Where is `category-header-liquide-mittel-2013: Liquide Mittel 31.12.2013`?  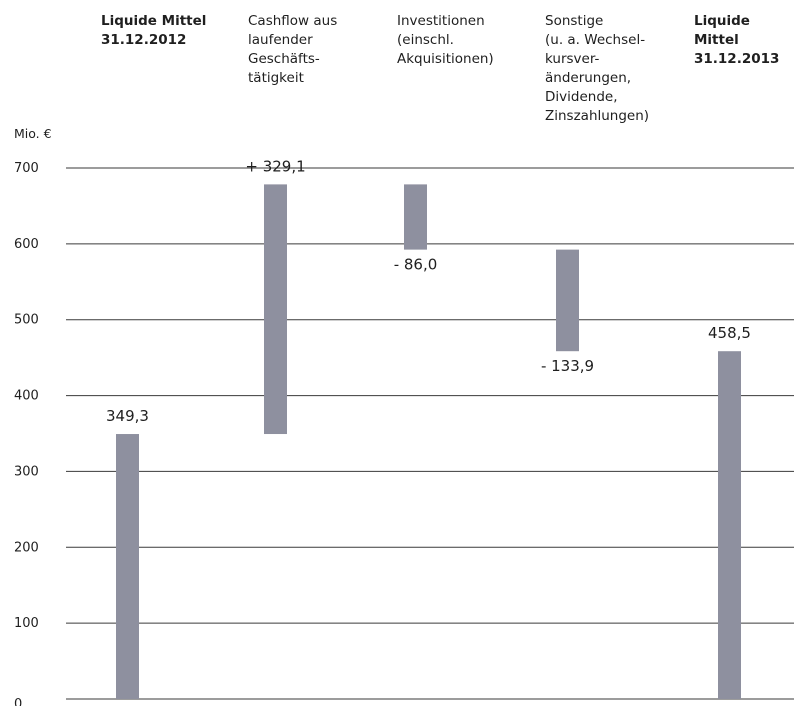
category-header-liquide-mittel-2013: Liquide Mittel 31.12.2013 is located at coordinates (737, 40).